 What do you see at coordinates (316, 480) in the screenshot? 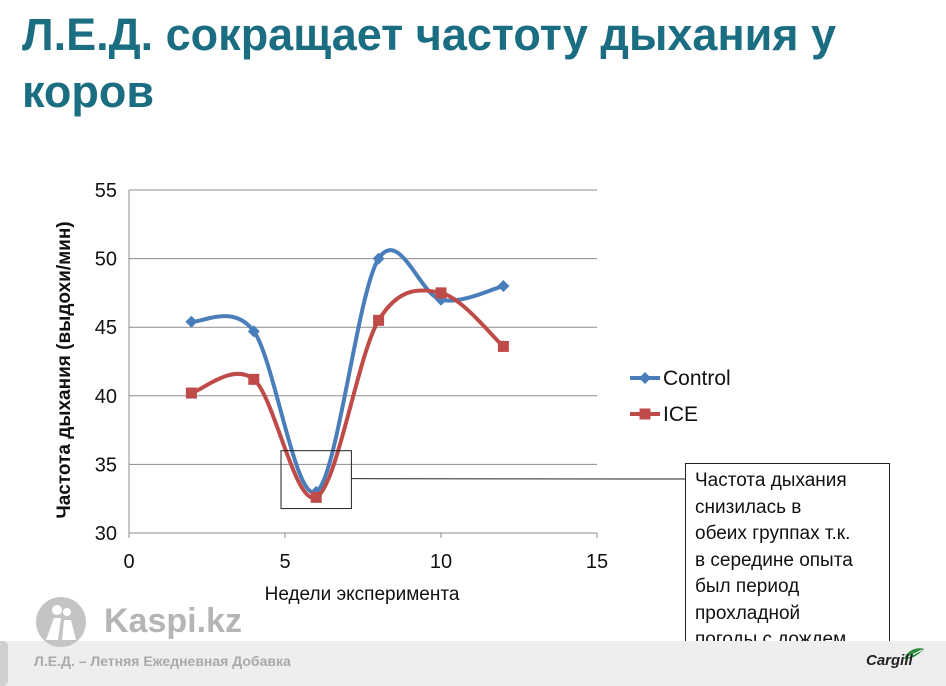
I see `annotation-highlight-box` at bounding box center [316, 480].